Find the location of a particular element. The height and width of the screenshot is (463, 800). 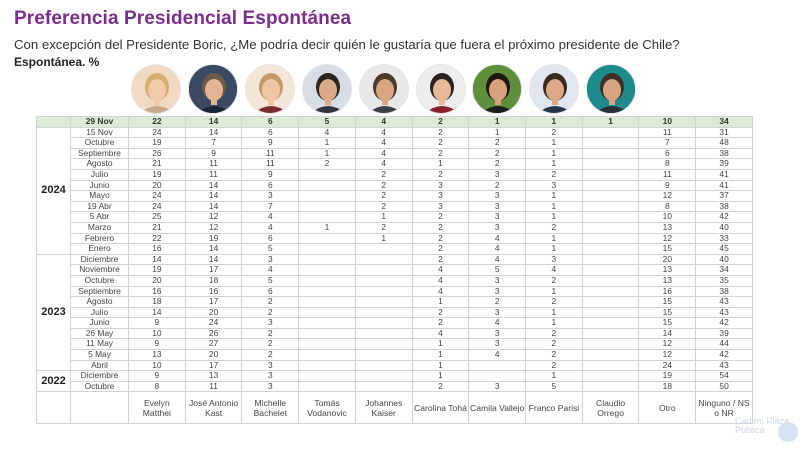

table-cell: 14 is located at coordinates (213, 196).